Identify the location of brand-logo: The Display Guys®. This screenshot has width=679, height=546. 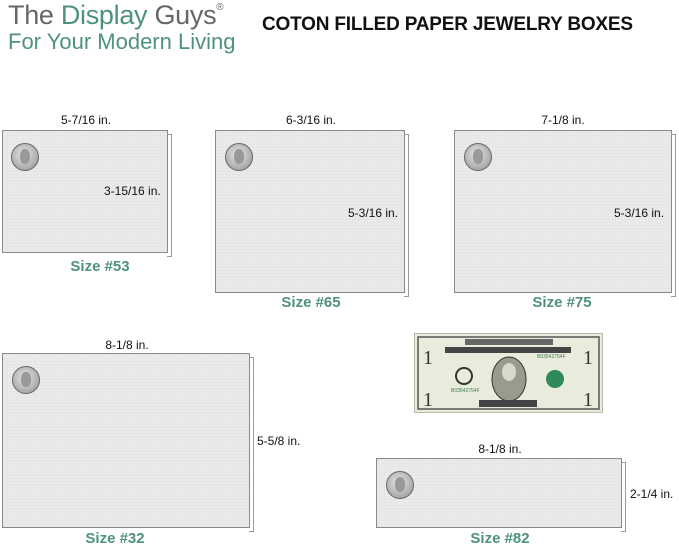
(116, 15).